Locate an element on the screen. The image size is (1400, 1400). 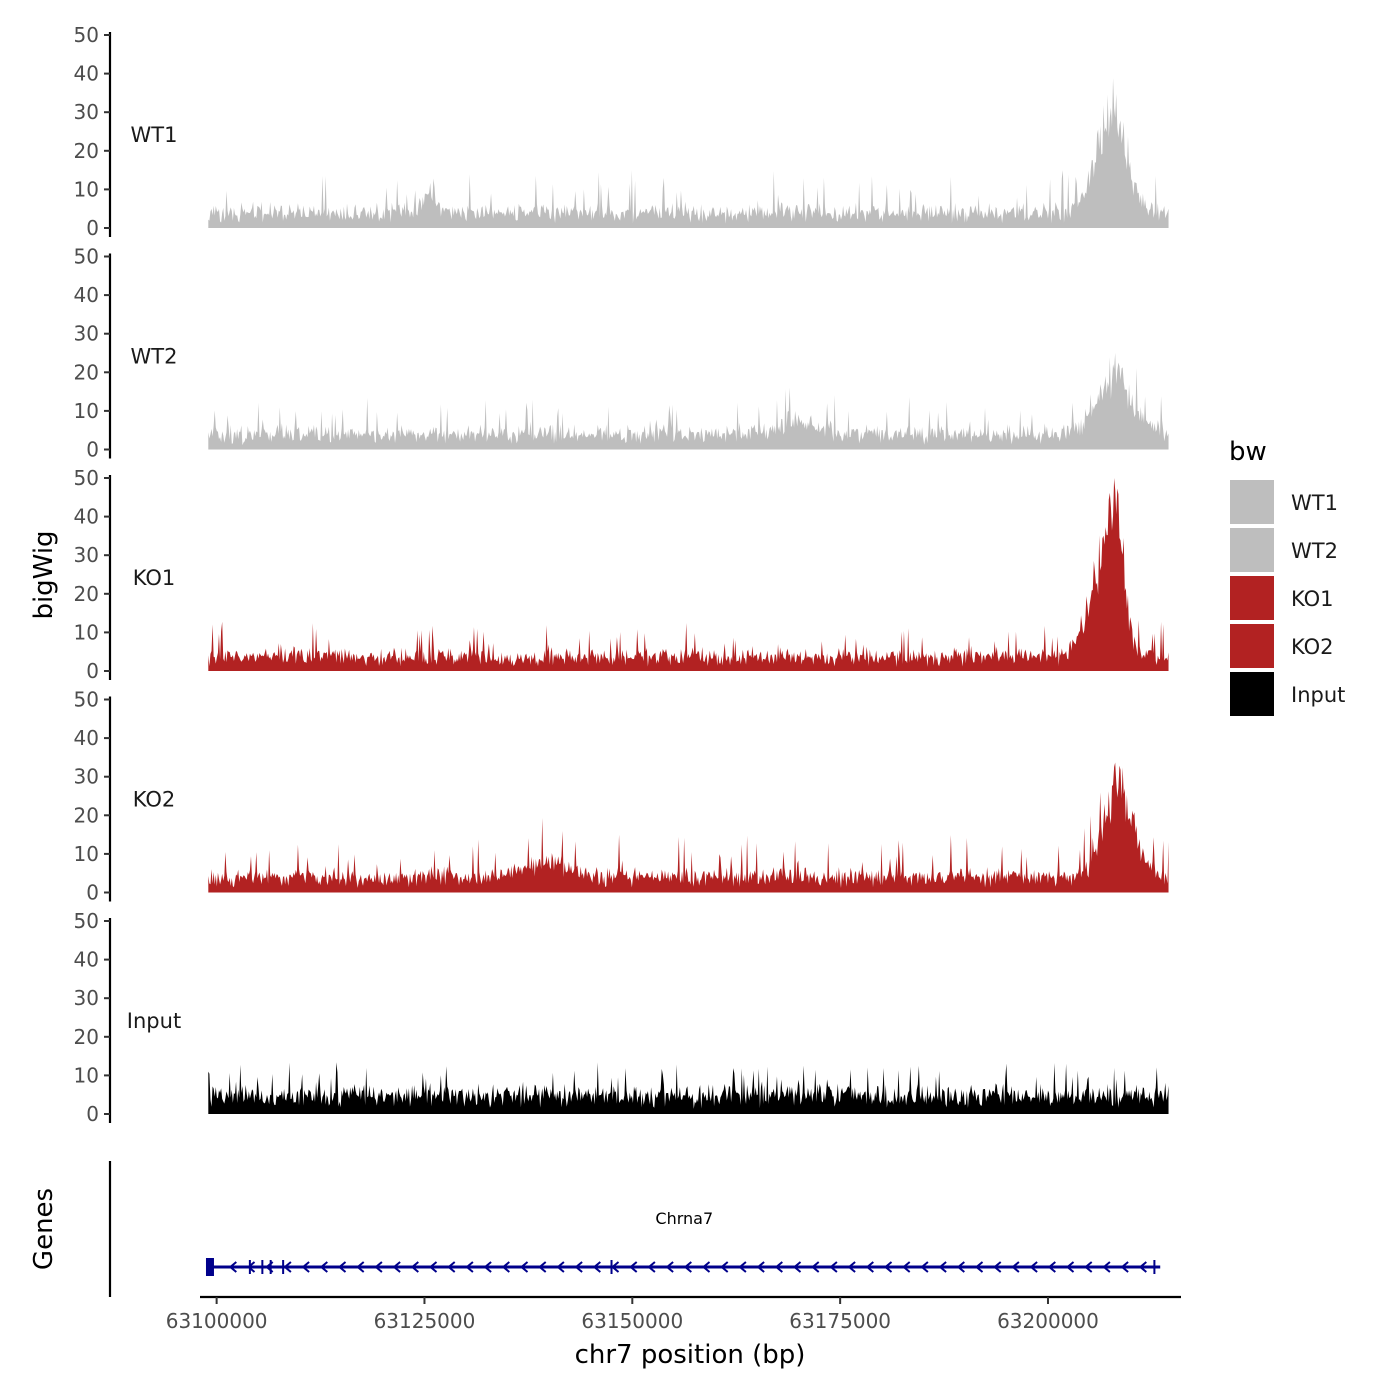
gene-model-chrna7: Chrna7 is located at coordinates (683, 1242).